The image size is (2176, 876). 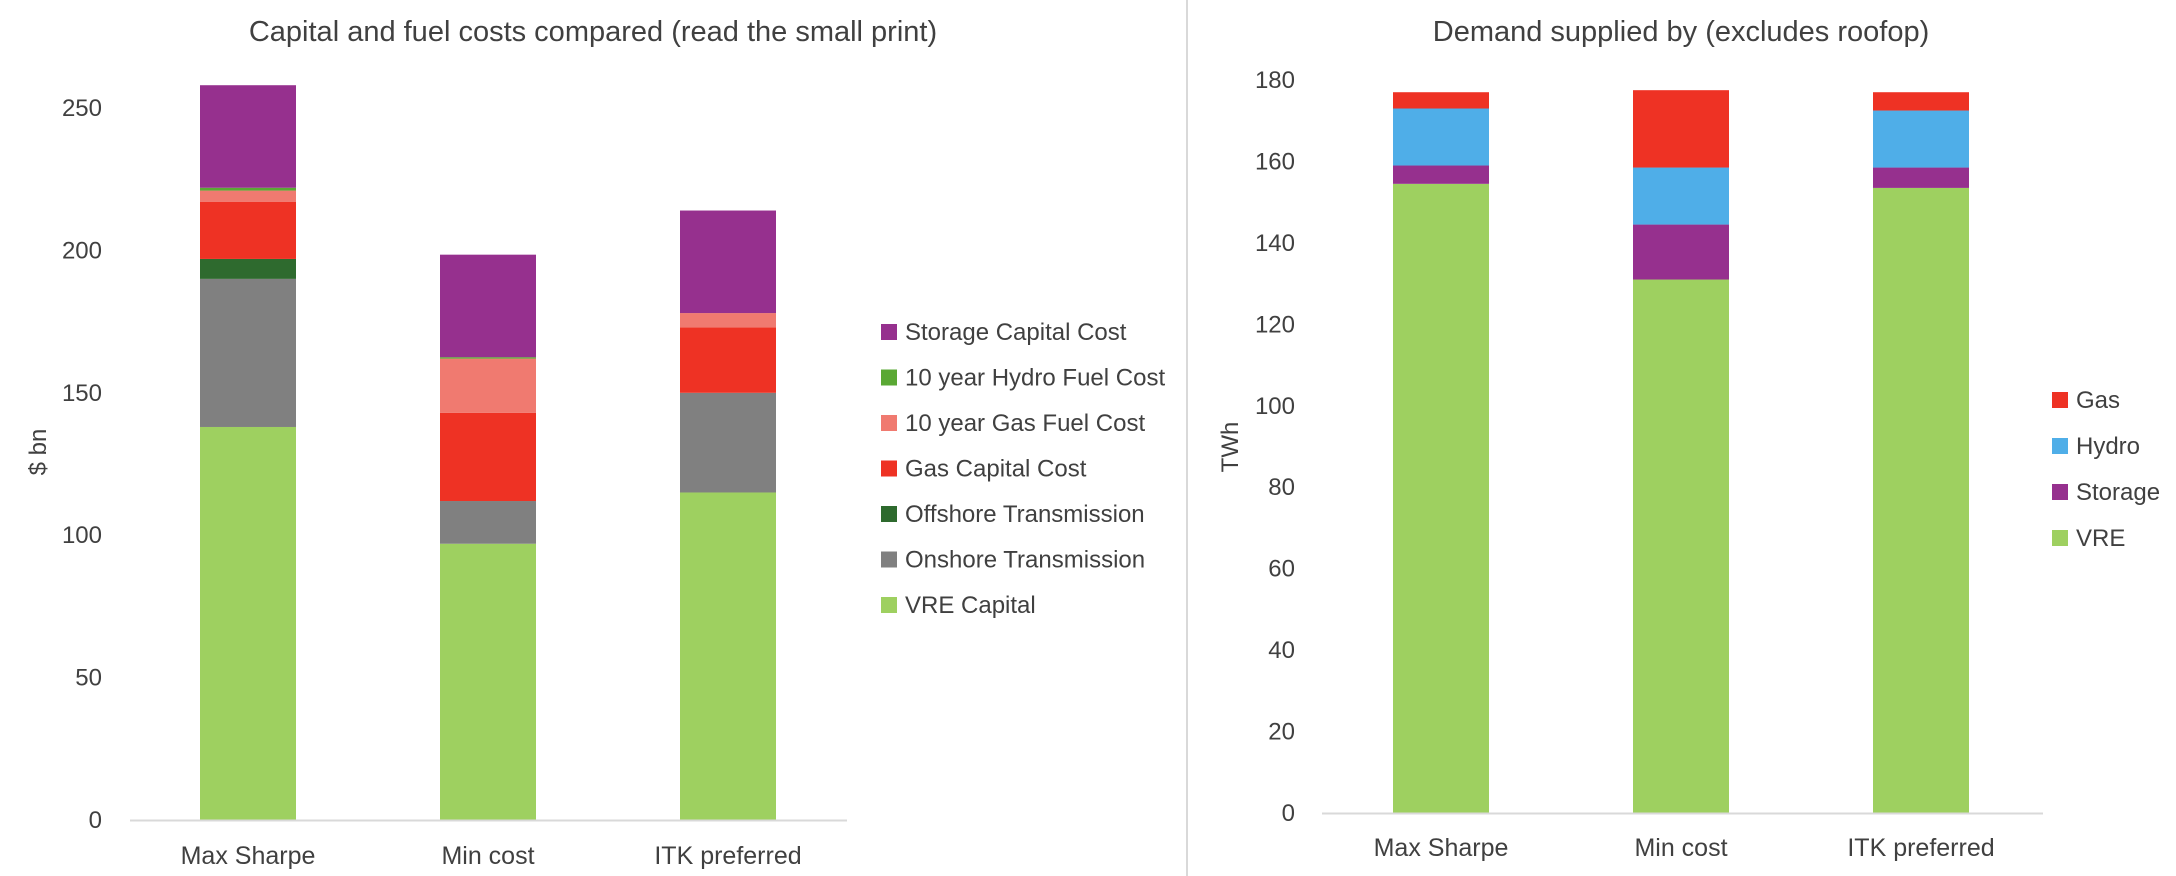 What do you see at coordinates (1281, 650) in the screenshot?
I see `y-tick-label: 40` at bounding box center [1281, 650].